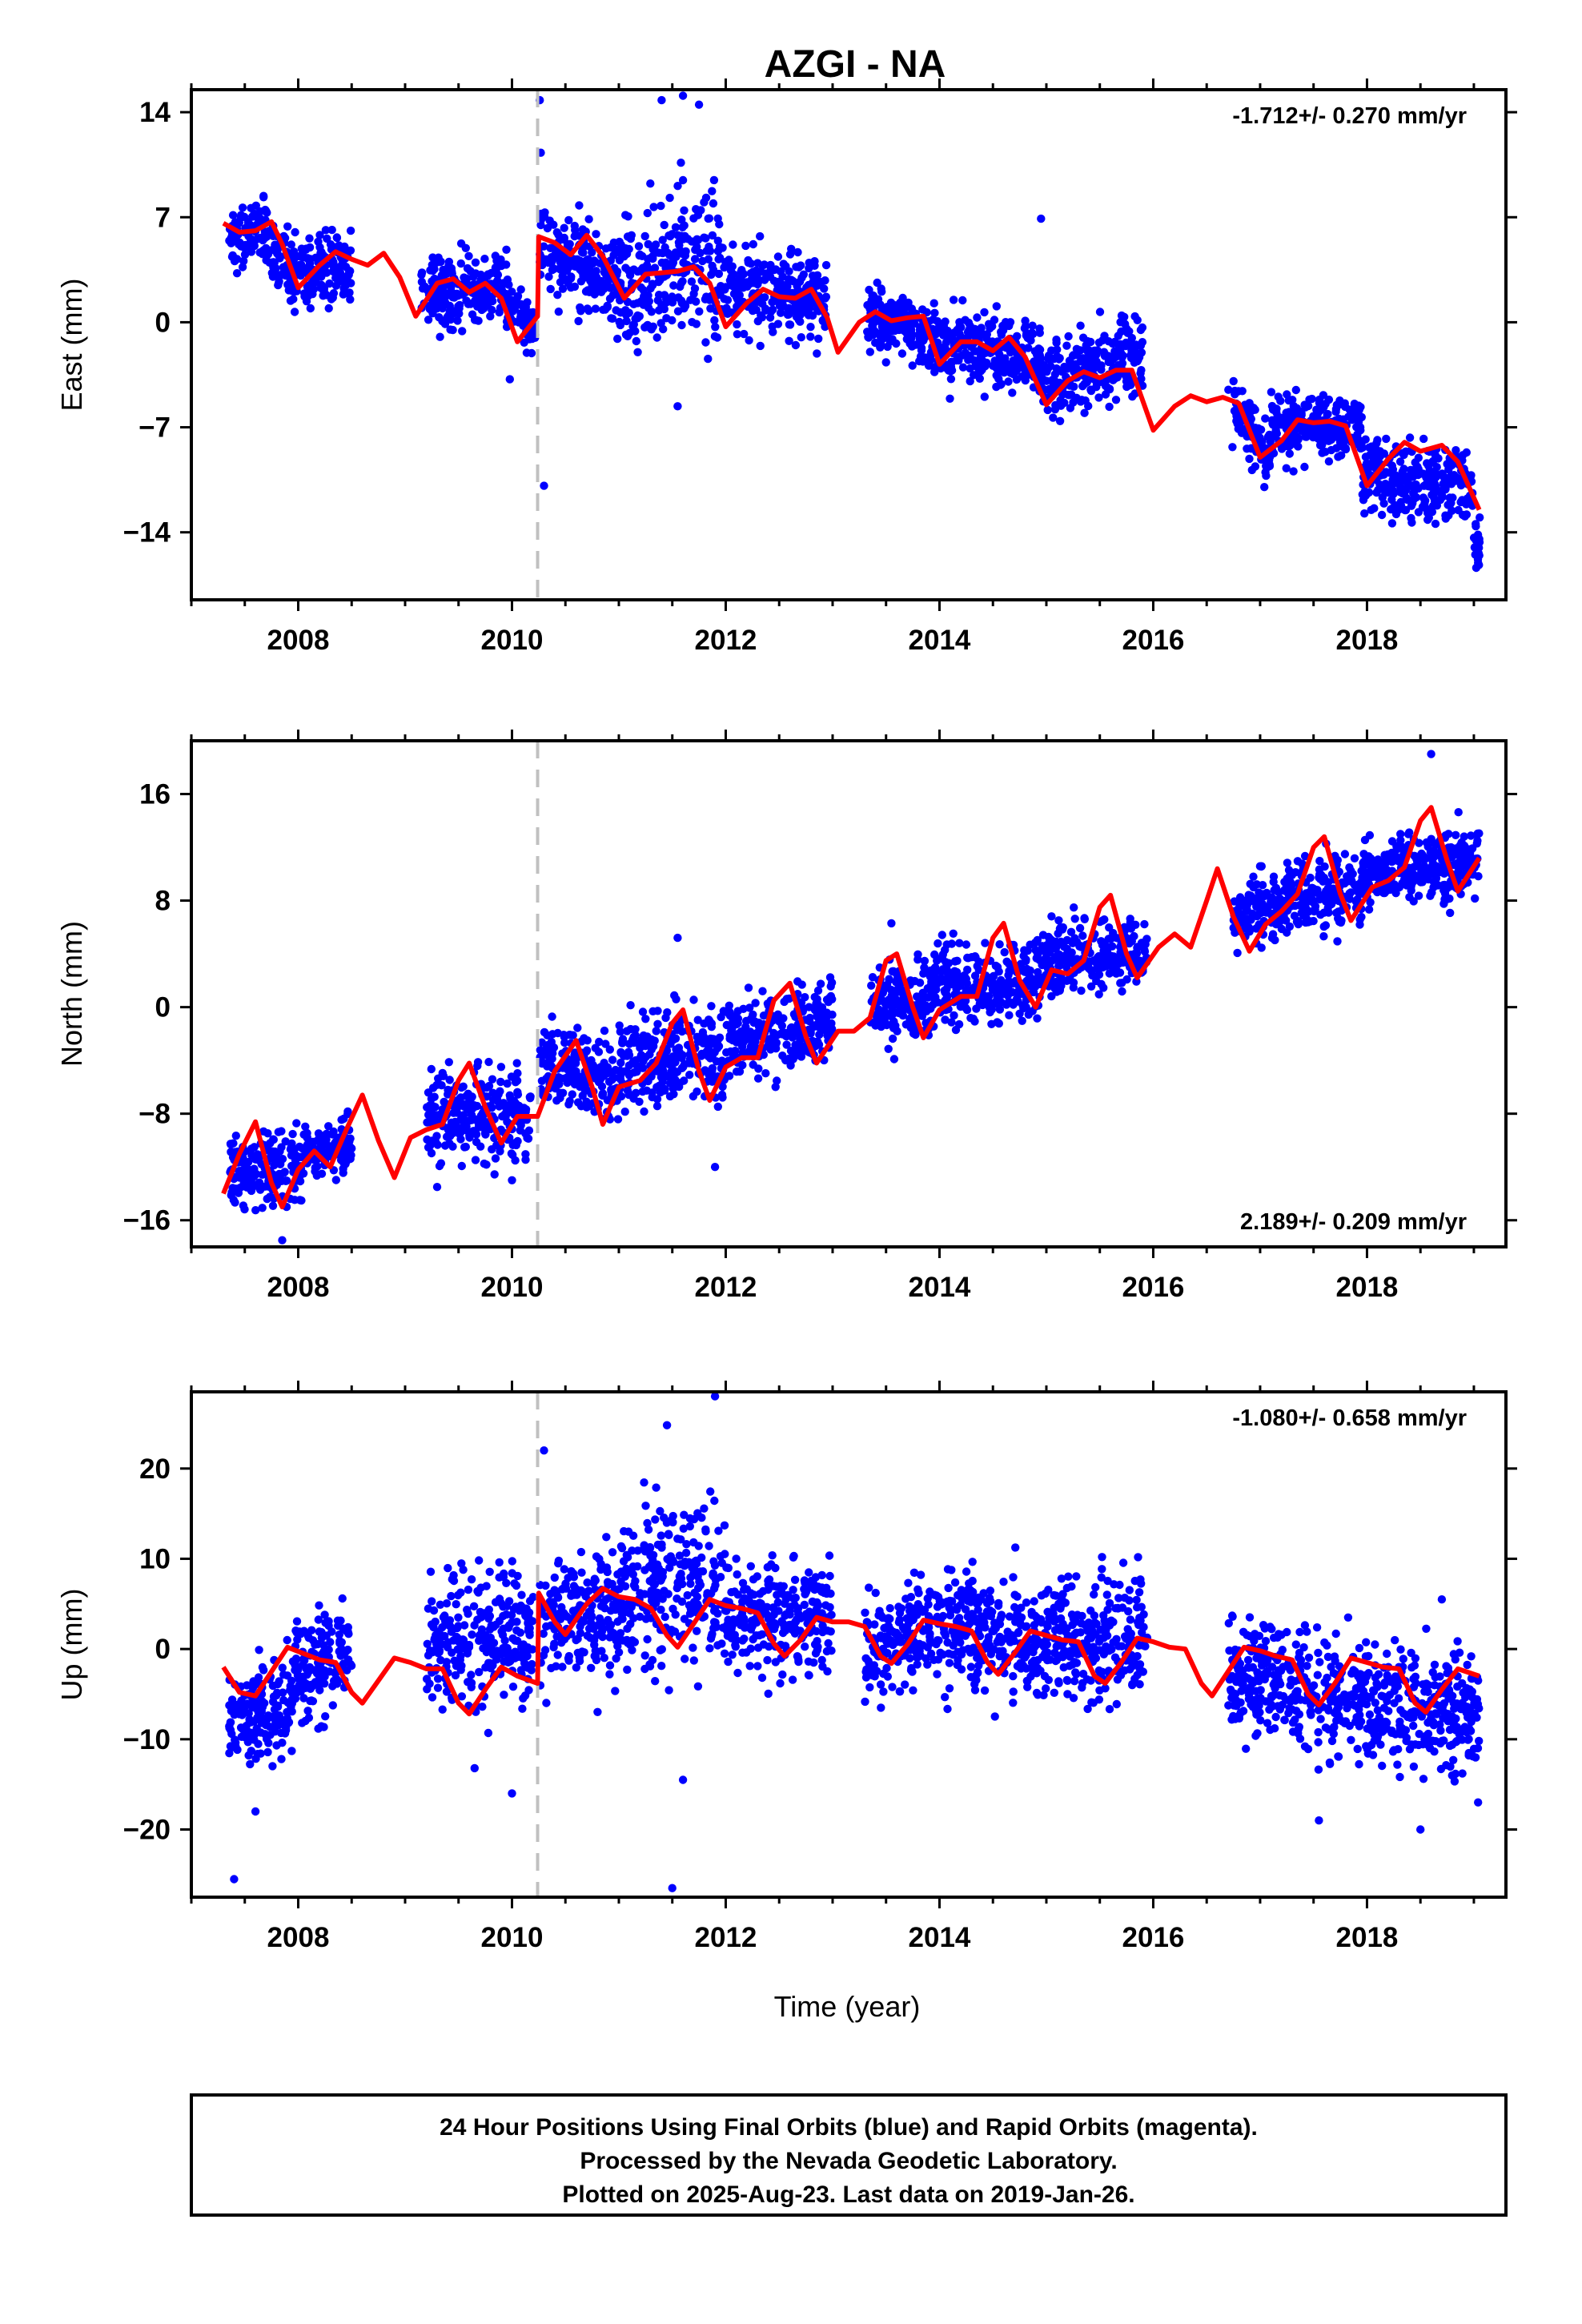  I want to click on east-outlier-point, so click(1041, 218).